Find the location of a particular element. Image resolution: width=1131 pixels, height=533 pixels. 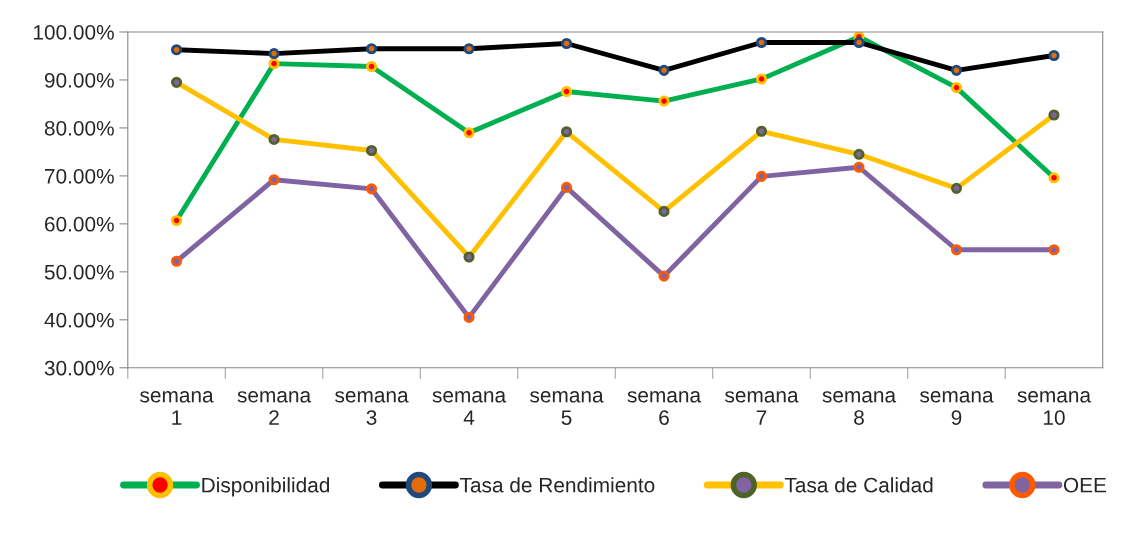

legend-label: Tasa de Rendimiento is located at coordinates (557, 485).